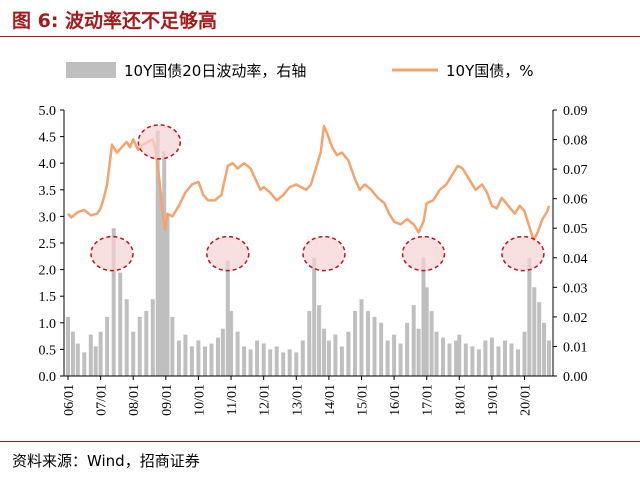 The width and height of the screenshot is (640, 477). Describe the element at coordinates (575, 229) in the screenshot. I see `right-tick-label: 0.05` at that location.